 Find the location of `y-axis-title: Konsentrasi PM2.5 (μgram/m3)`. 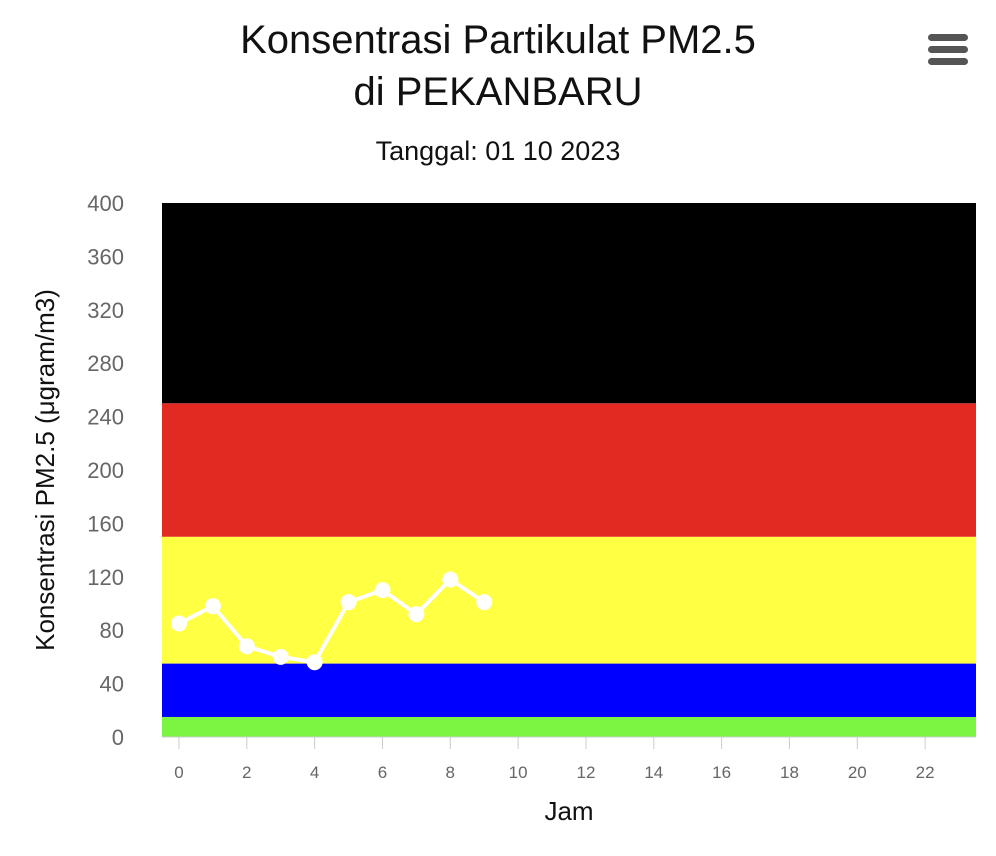

y-axis-title: Konsentrasi PM2.5 (μgram/m3) is located at coordinates (45, 470).